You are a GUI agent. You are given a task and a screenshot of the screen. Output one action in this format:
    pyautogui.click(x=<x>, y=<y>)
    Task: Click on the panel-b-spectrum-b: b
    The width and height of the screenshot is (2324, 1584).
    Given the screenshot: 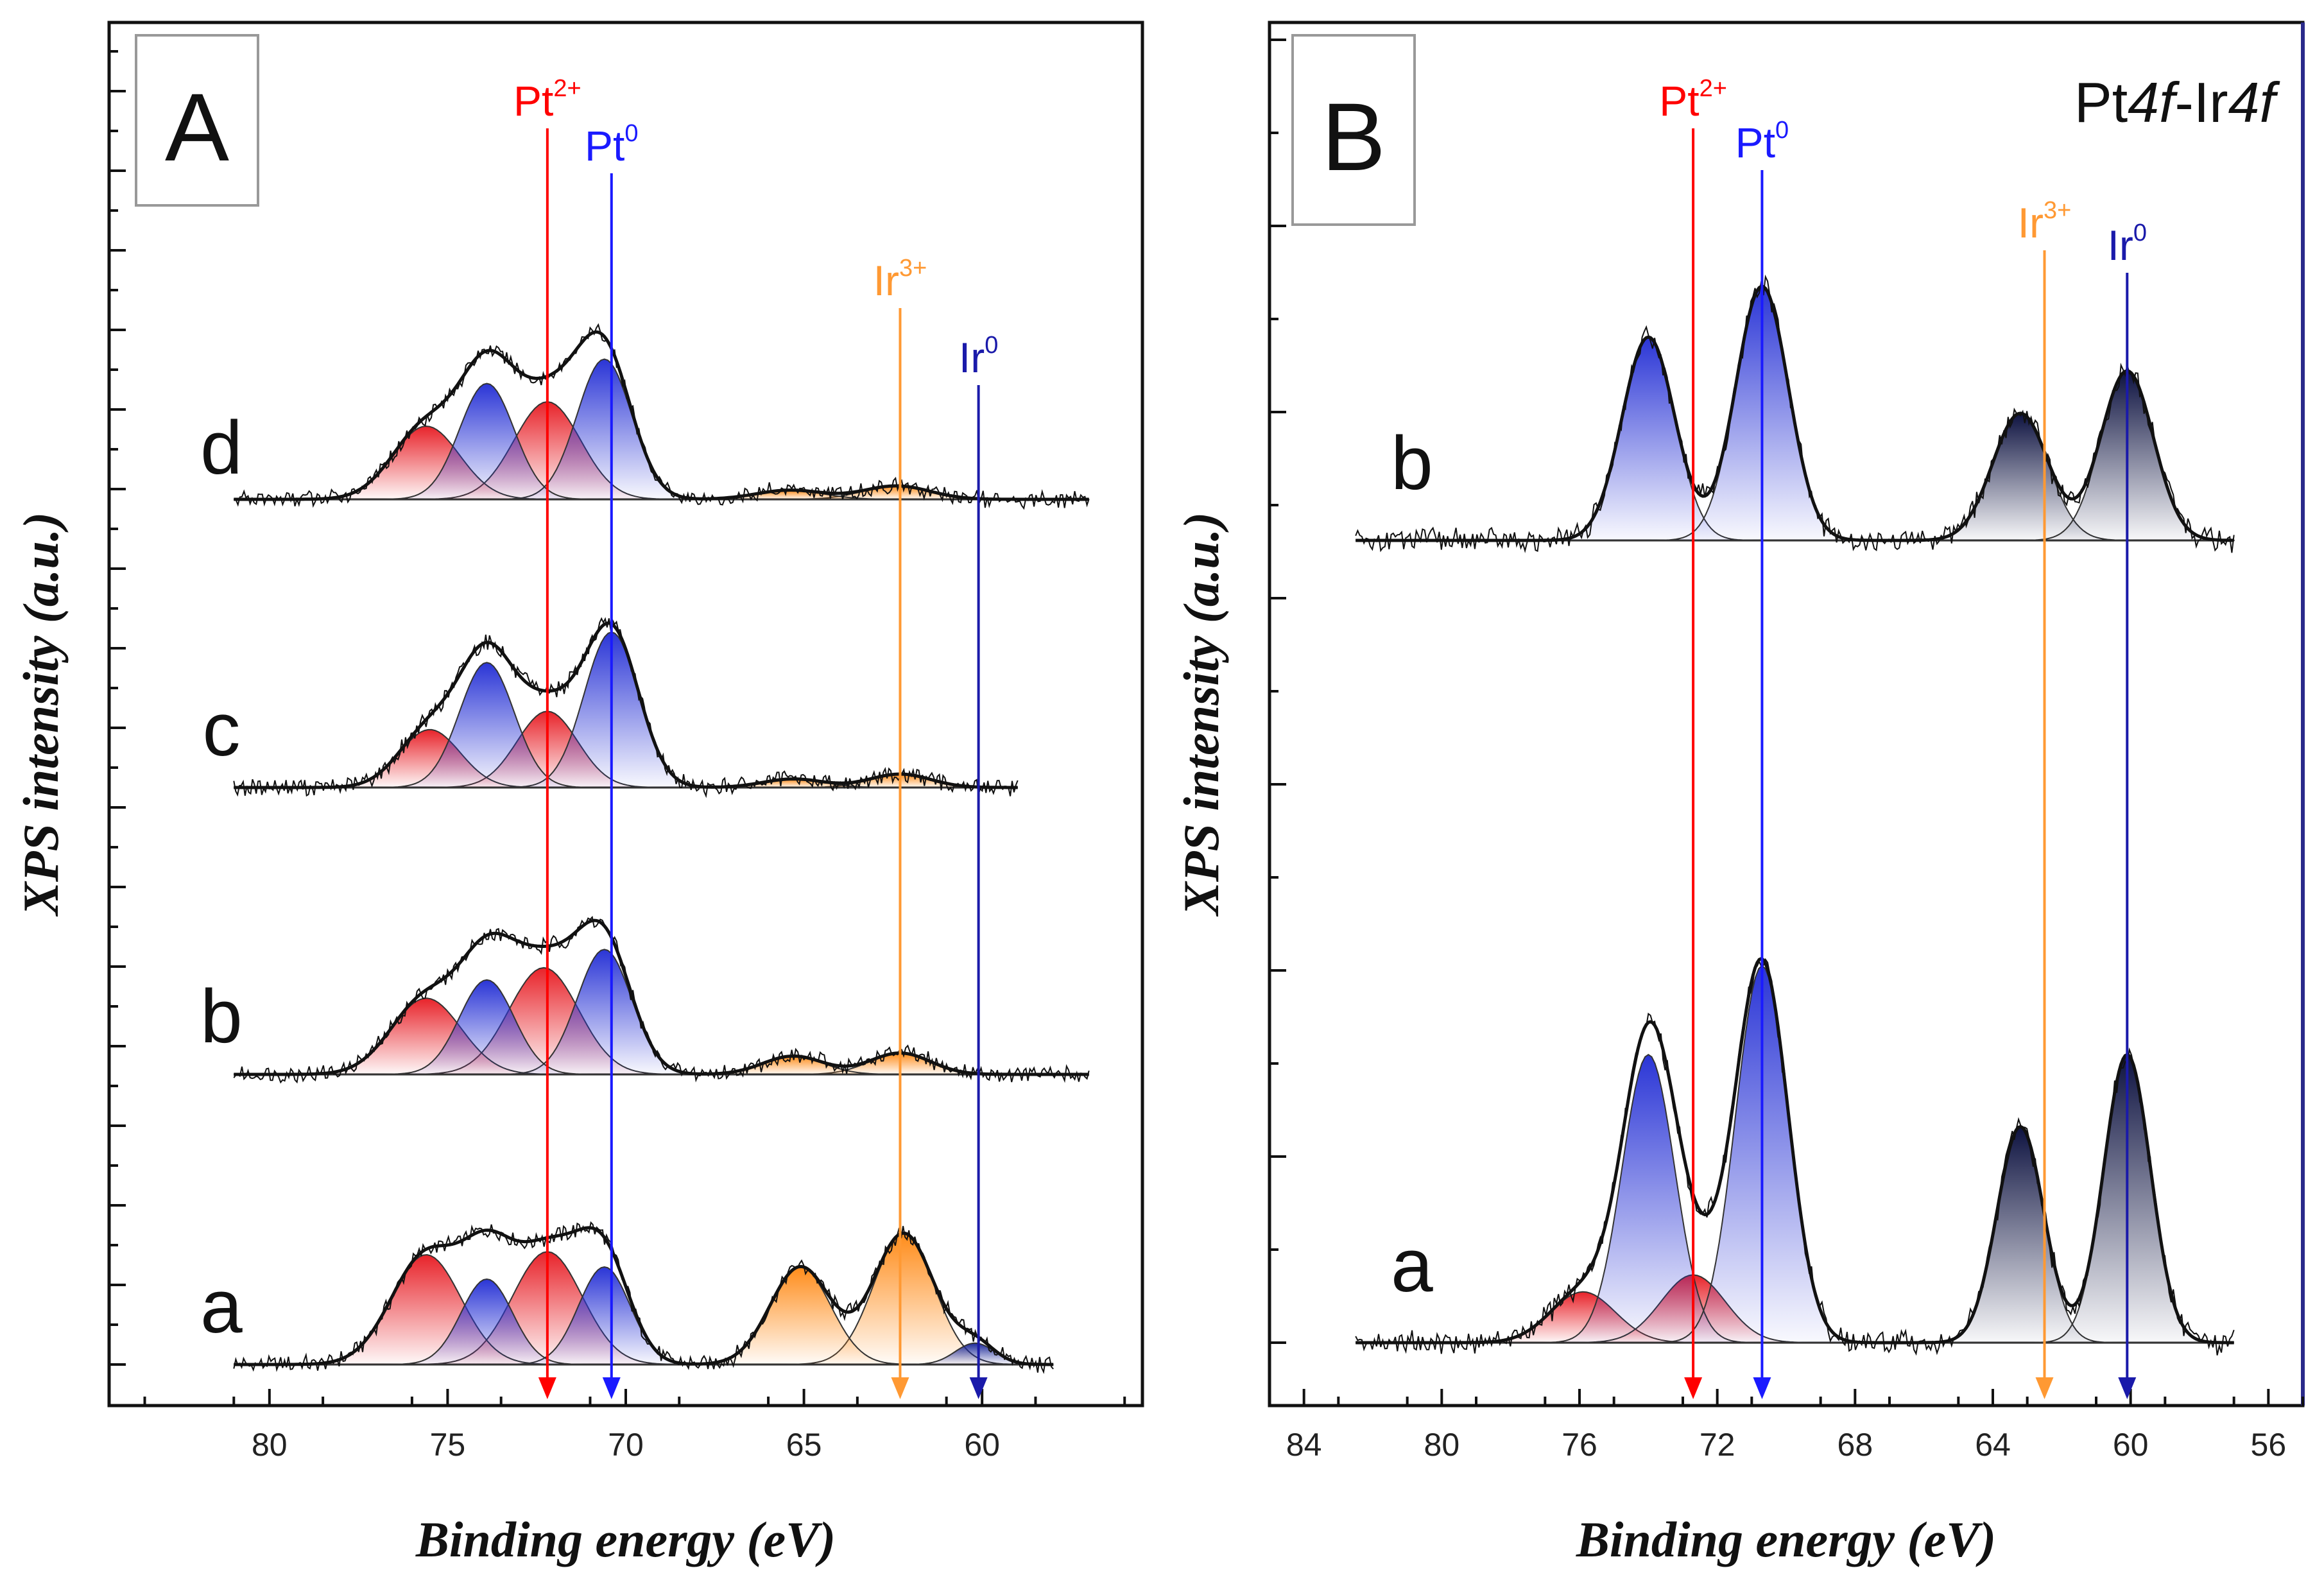 What is the action you would take?
    pyautogui.click(x=1795, y=414)
    